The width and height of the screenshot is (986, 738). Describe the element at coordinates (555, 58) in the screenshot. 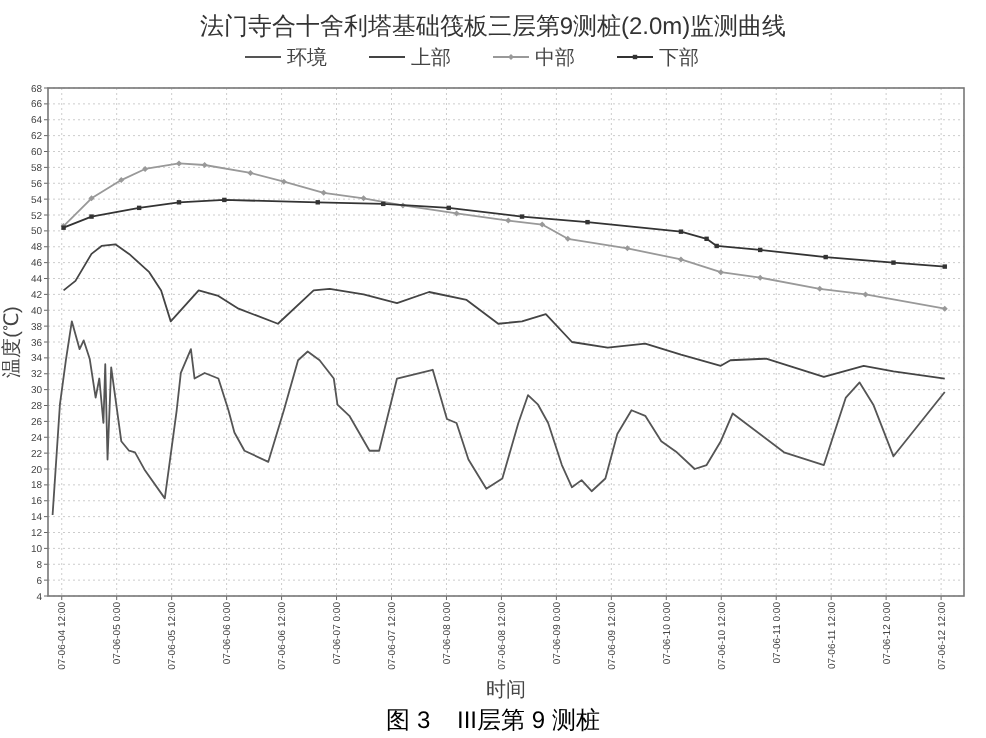

I see `legend-label: 中部` at that location.